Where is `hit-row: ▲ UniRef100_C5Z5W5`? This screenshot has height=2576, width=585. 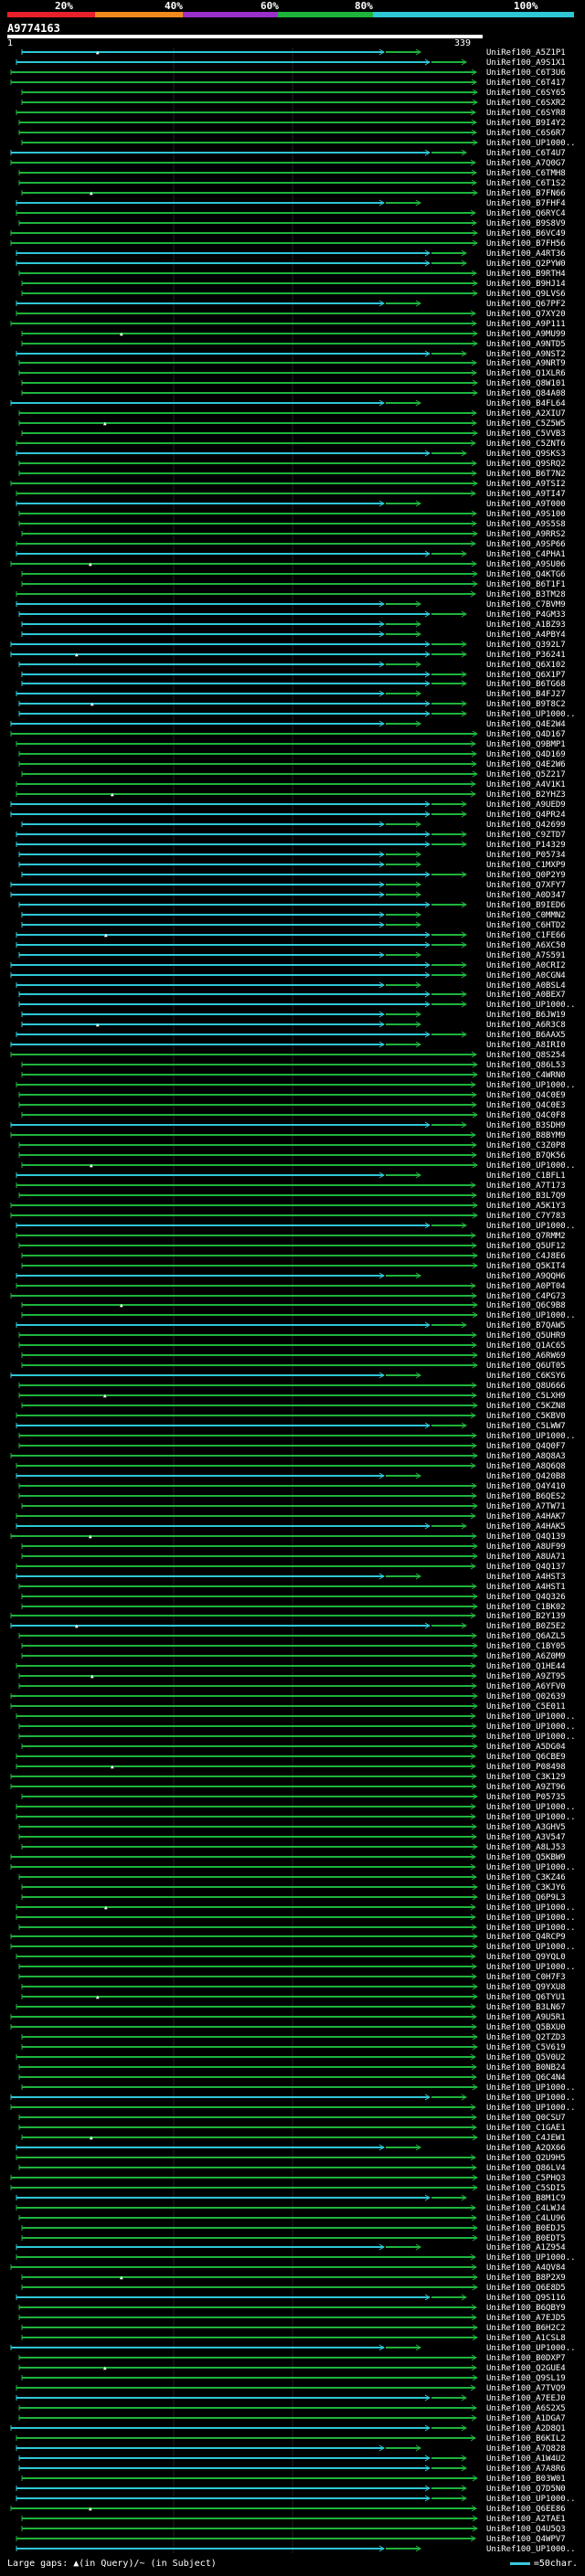 hit-row: ▲ UniRef100_C5Z5W5 is located at coordinates (292, 424).